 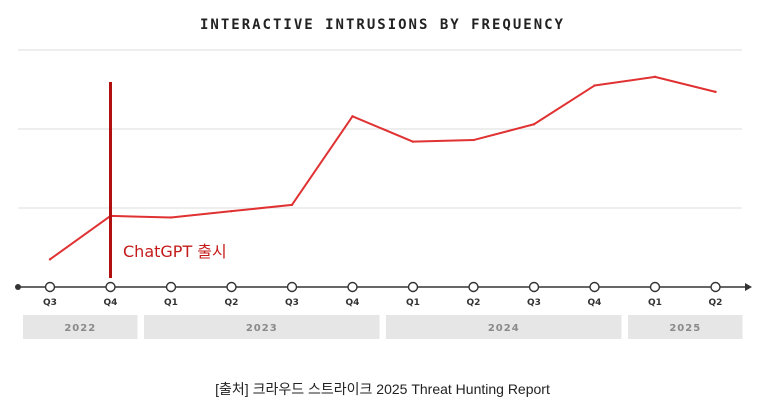 What do you see at coordinates (18, 287) in the screenshot?
I see `axis-start-dot` at bounding box center [18, 287].